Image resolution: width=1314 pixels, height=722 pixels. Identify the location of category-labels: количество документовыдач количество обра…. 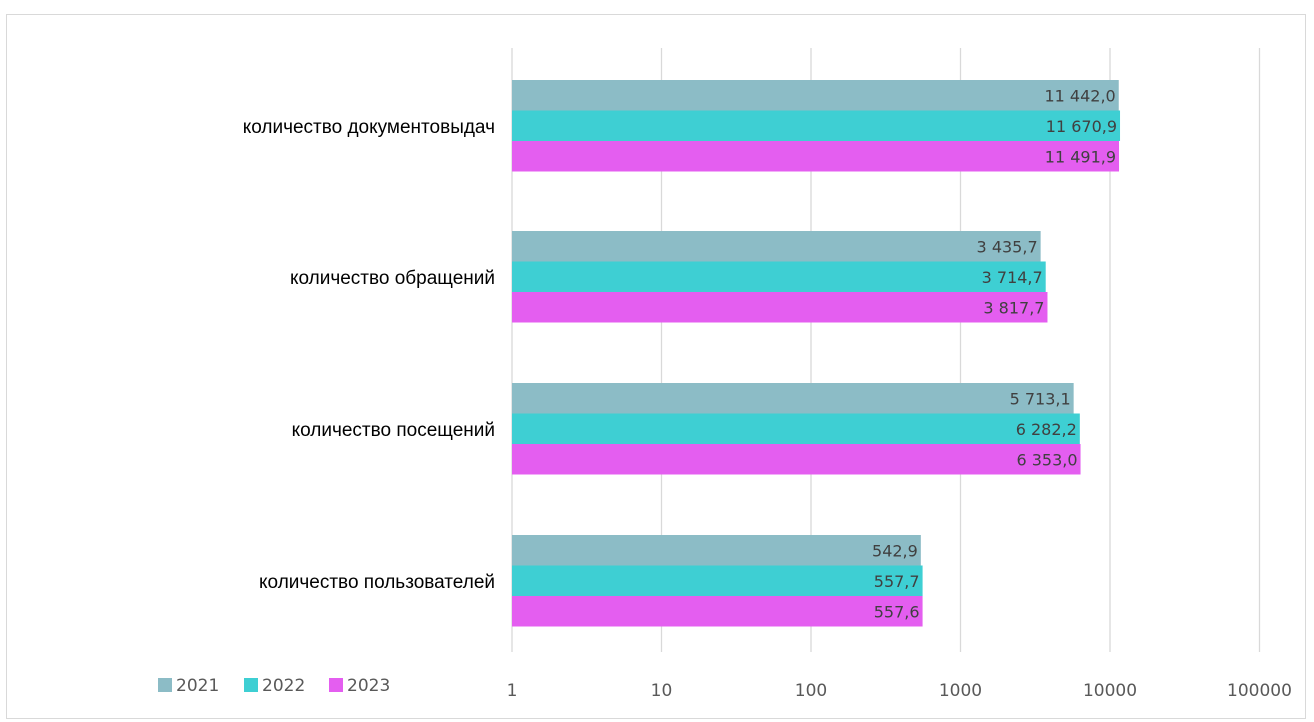
(369, 355).